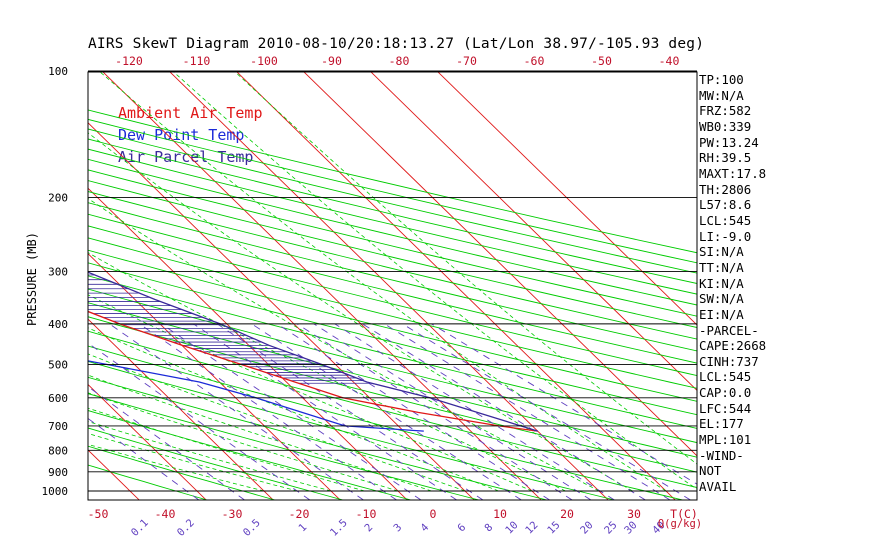  I want to click on bottom-temp-tick-label: -40, so click(165, 514).